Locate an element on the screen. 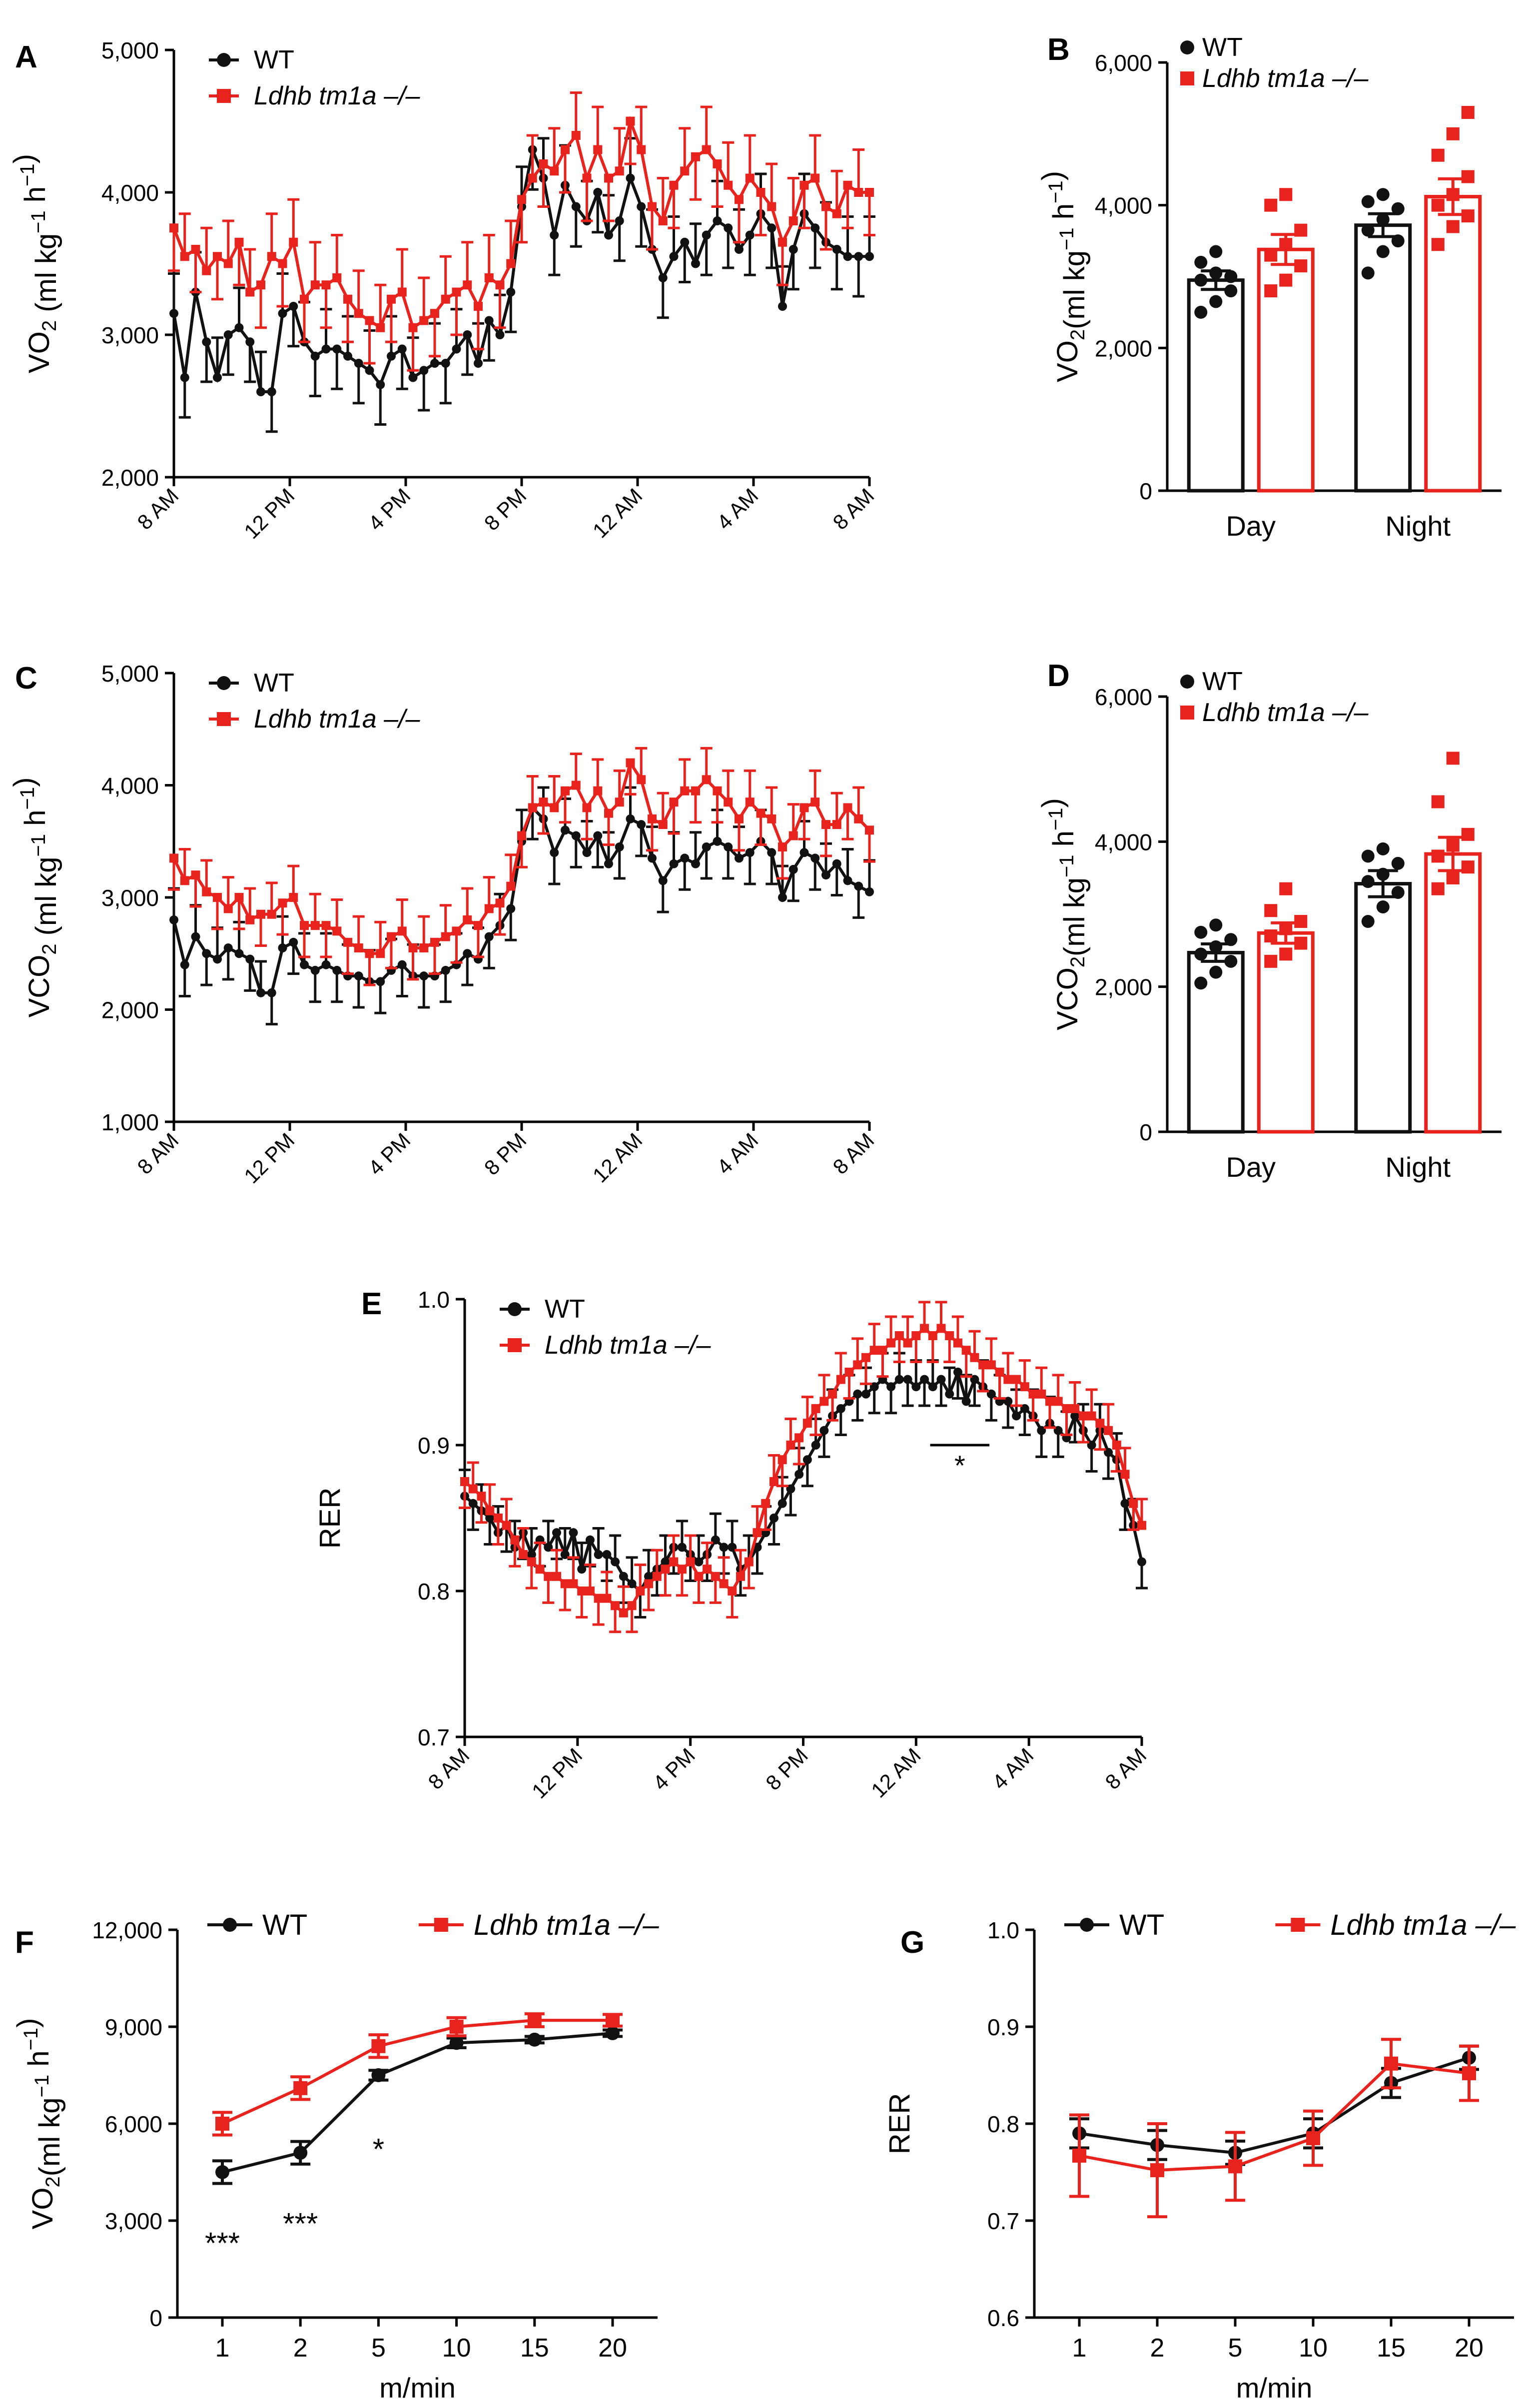 Image resolution: width=1540 pixels, height=2404 pixels. y-axis-title: VO2(ml kg−1 h−1) is located at coordinates (1063, 276).